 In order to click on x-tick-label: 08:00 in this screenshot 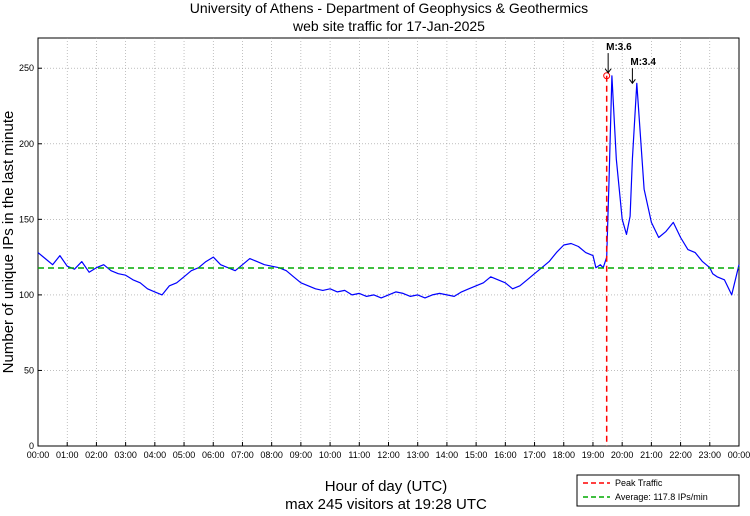, I will do `click(271, 455)`.